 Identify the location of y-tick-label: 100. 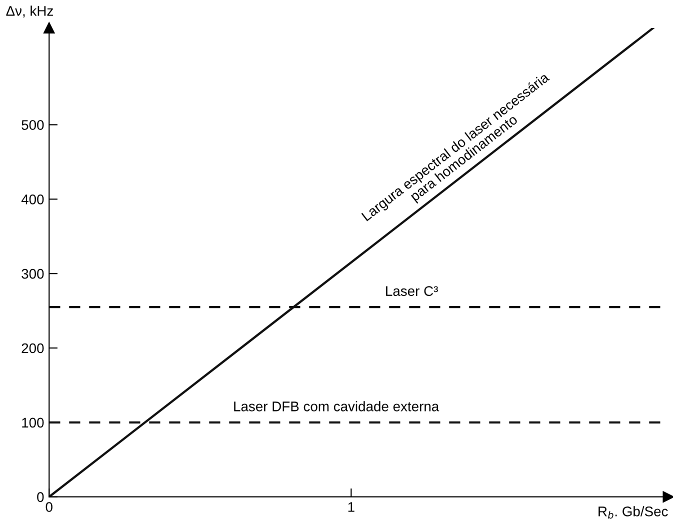
(33, 423).